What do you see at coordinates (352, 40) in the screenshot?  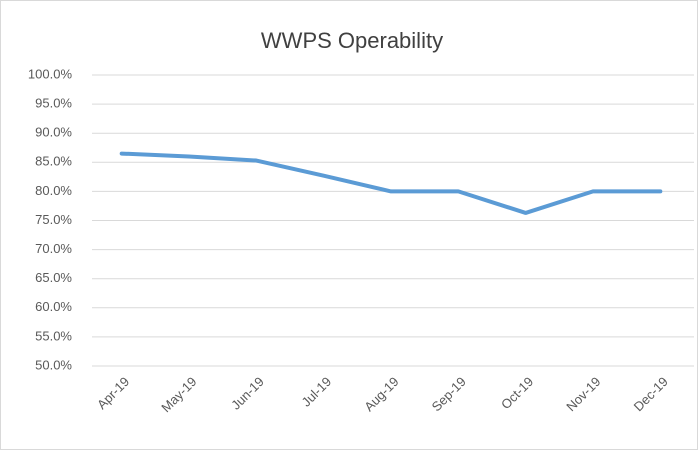 I see `chart-title: WWPS Operability` at bounding box center [352, 40].